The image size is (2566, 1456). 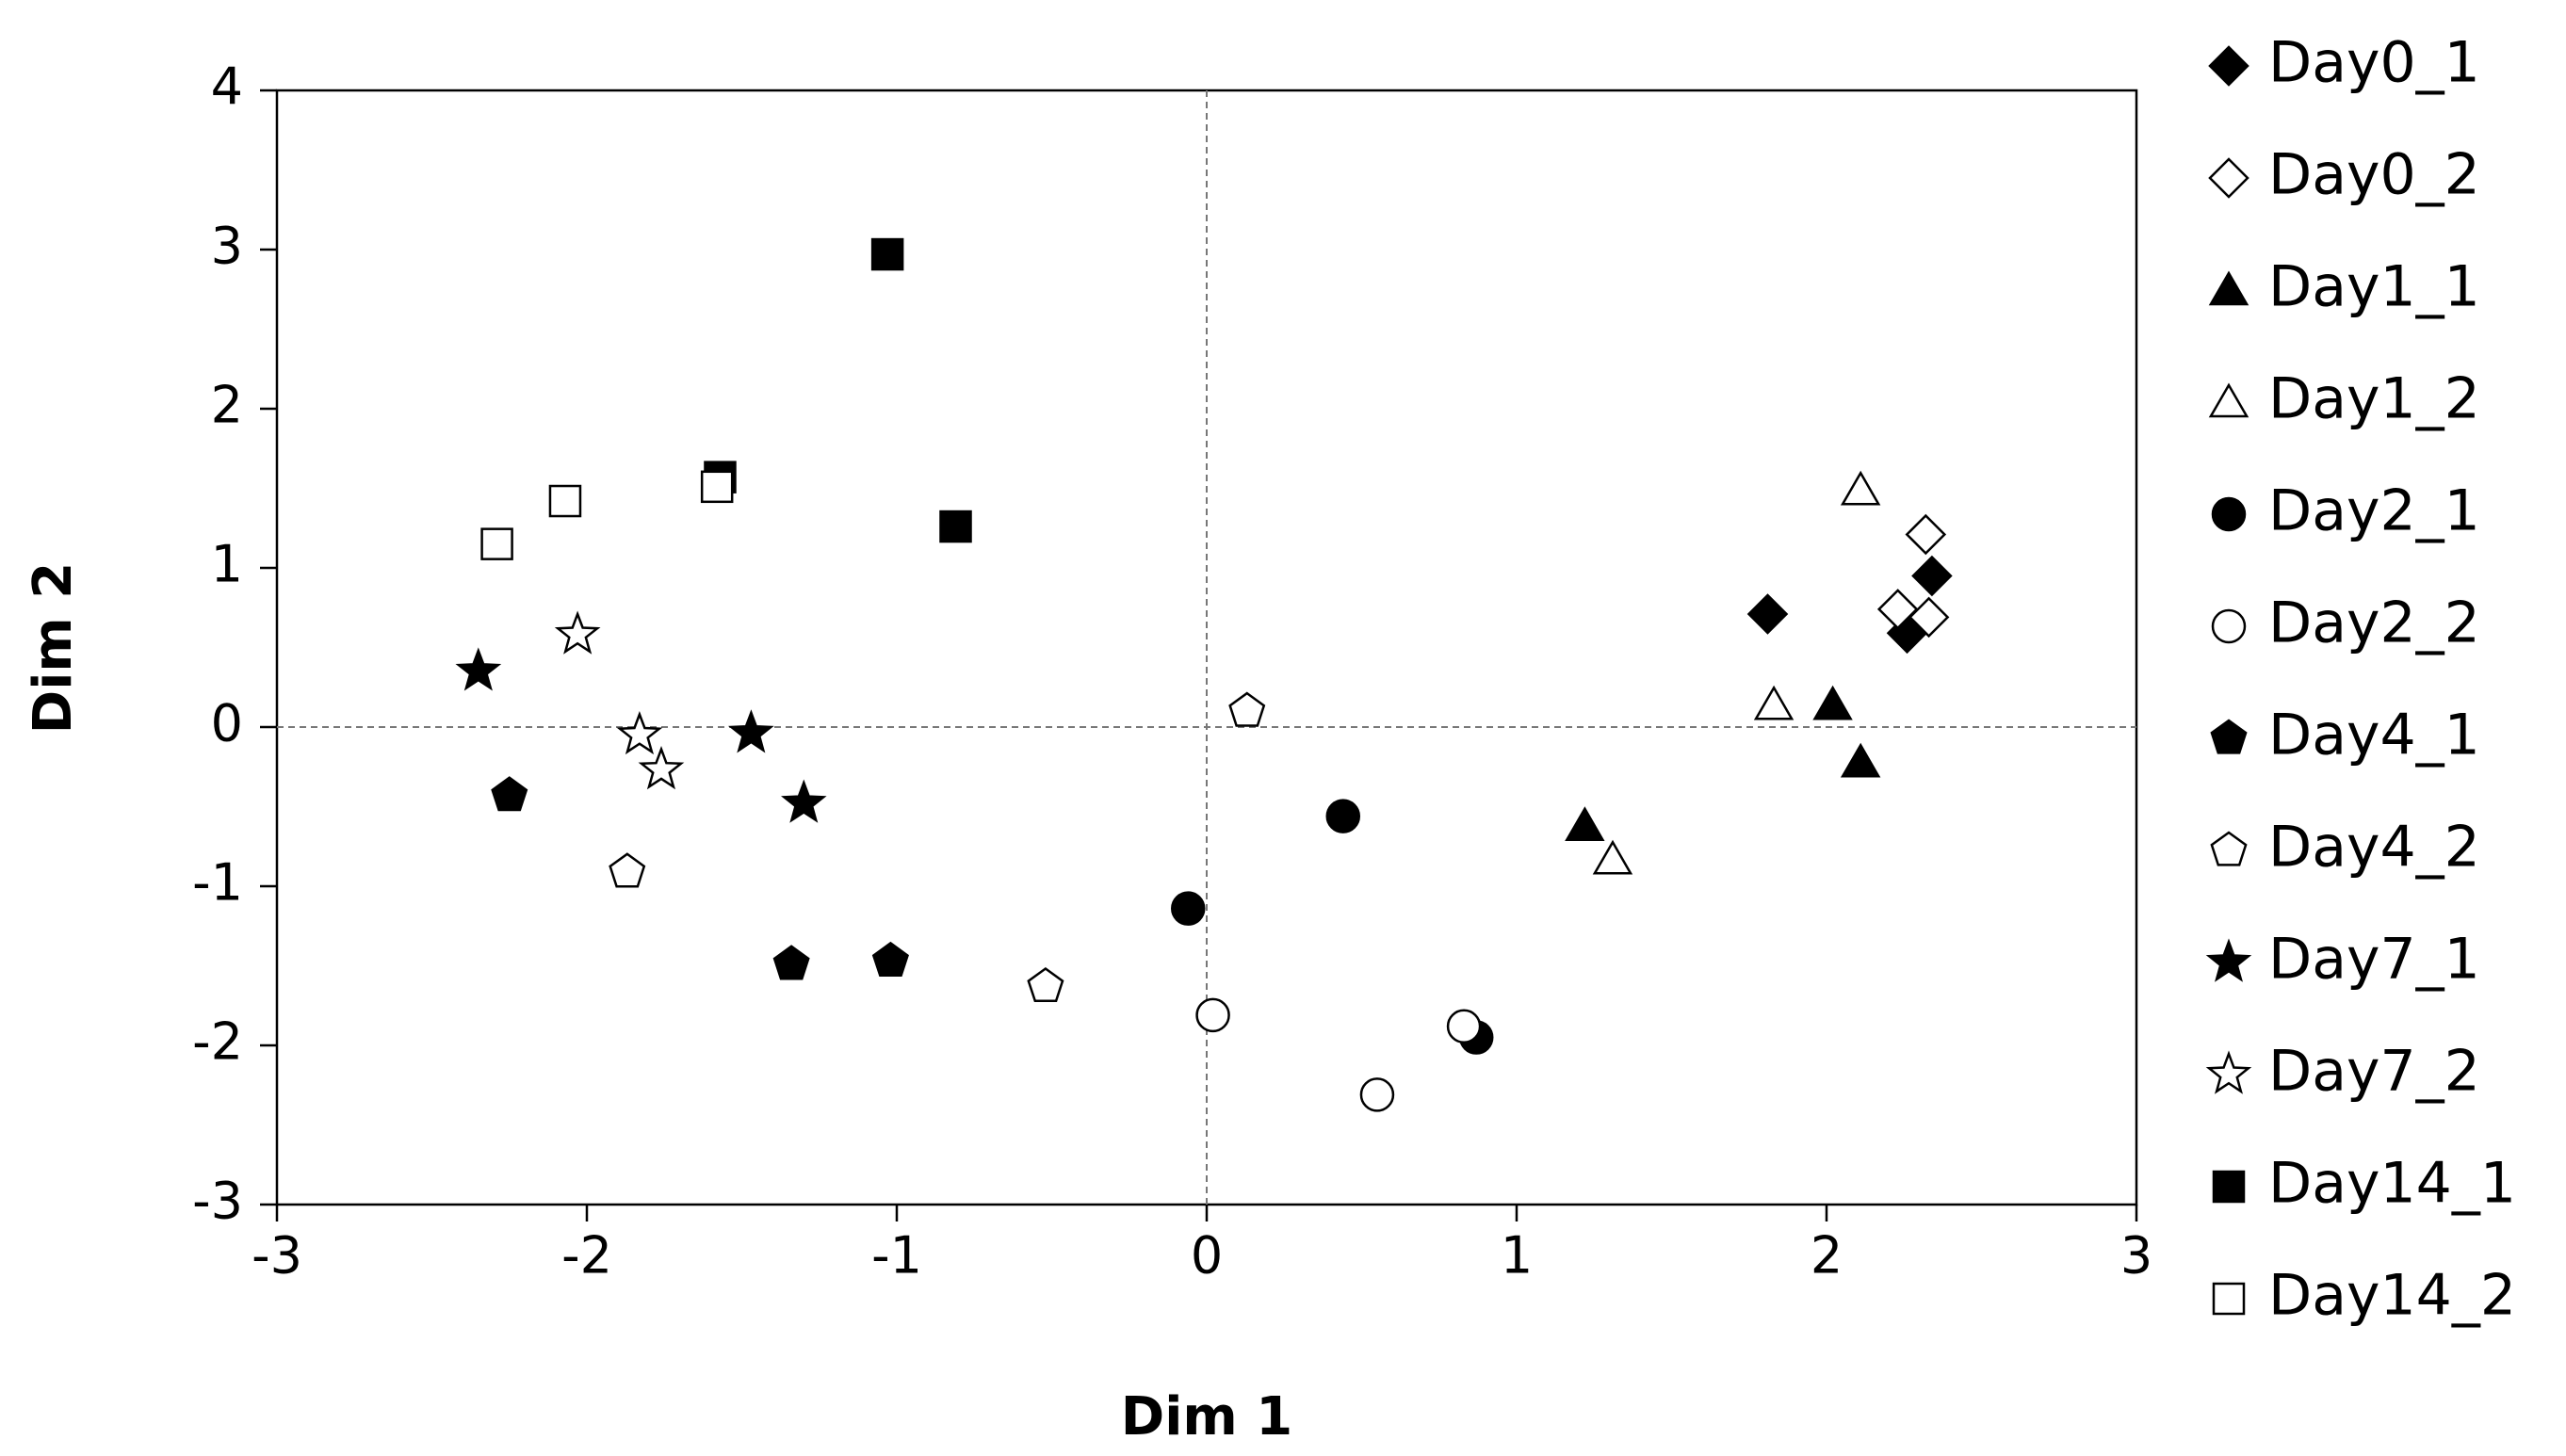 I want to click on x-tick-label: -2, so click(x=586, y=1256).